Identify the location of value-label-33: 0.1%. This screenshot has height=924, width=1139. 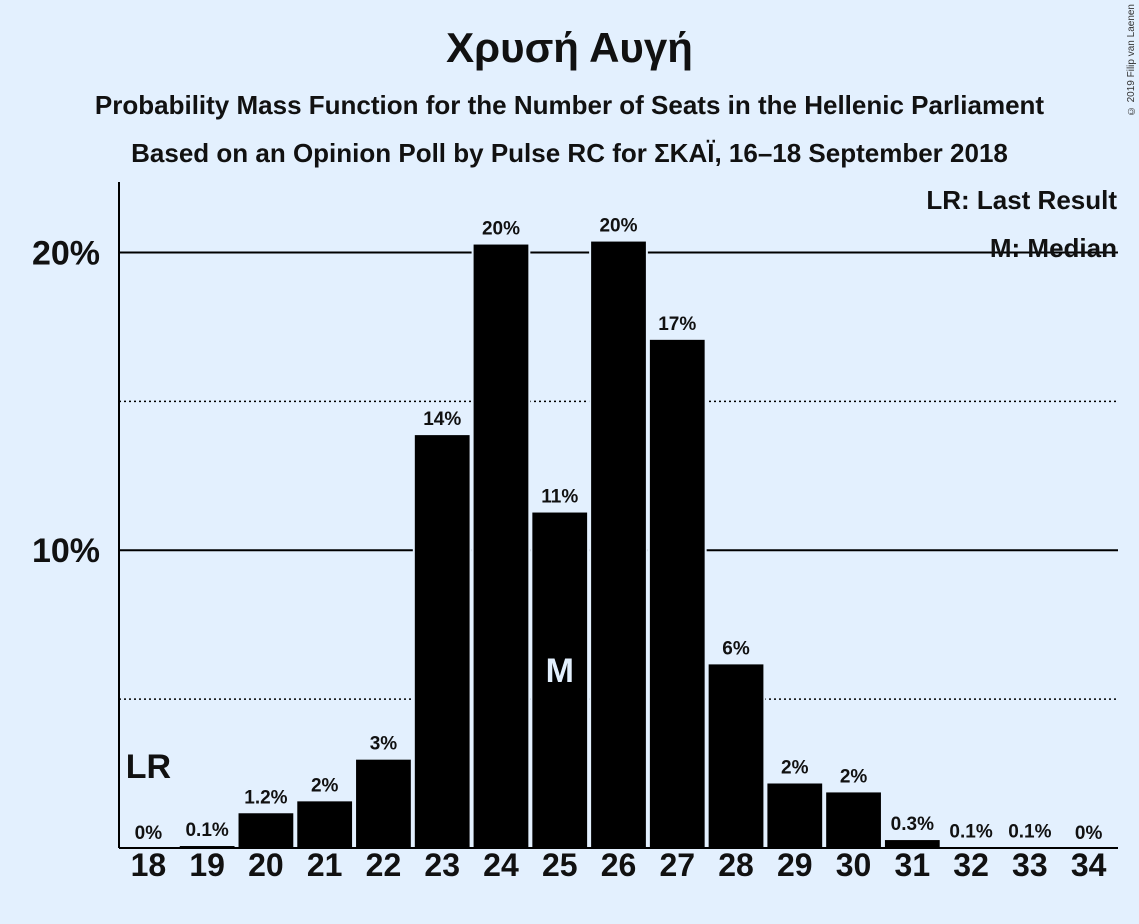
(1029, 832).